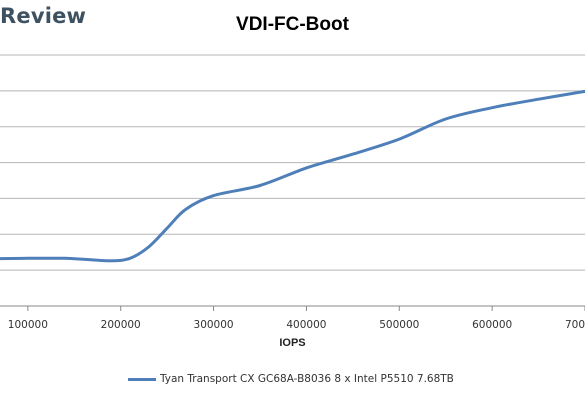 This screenshot has height=401, width=585. I want to click on chart-title: VDI-FC-Boot, so click(292, 24).